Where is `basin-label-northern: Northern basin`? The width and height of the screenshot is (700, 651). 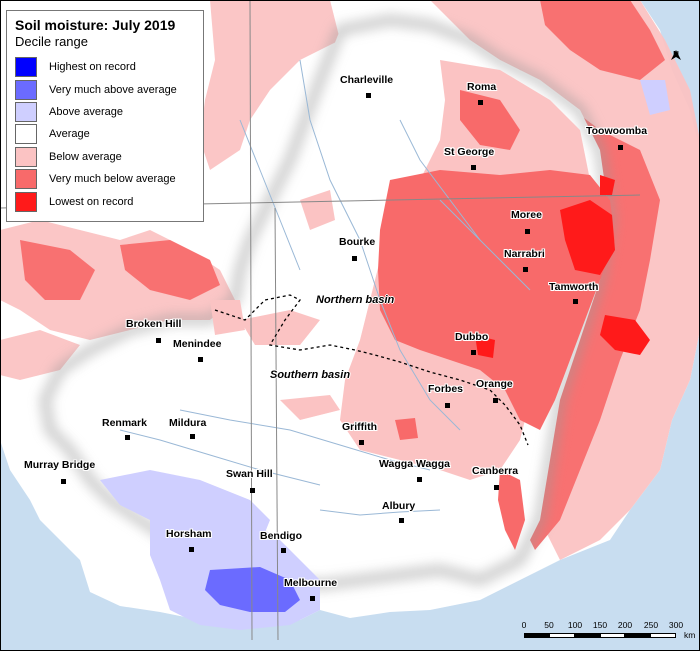 basin-label-northern: Northern basin is located at coordinates (355, 300).